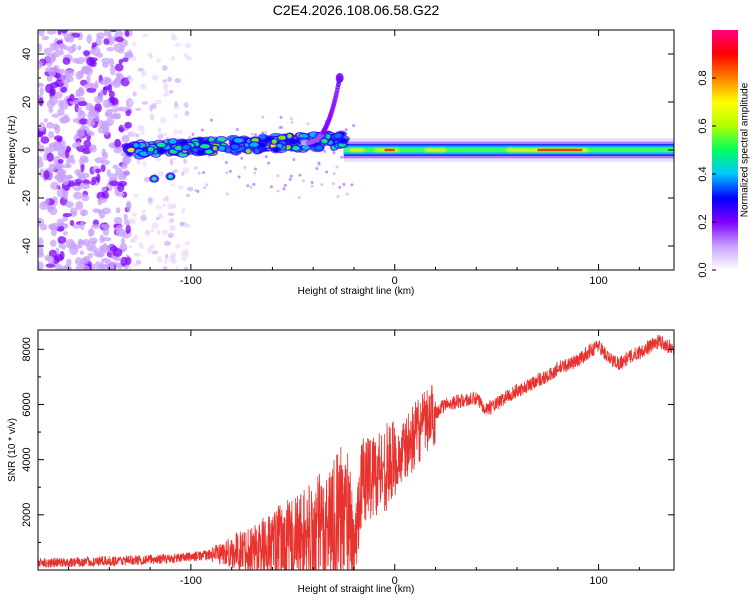 The image size is (750, 600). What do you see at coordinates (27, 246) in the screenshot?
I see `spectrogram-y-tick-label: -40` at bounding box center [27, 246].